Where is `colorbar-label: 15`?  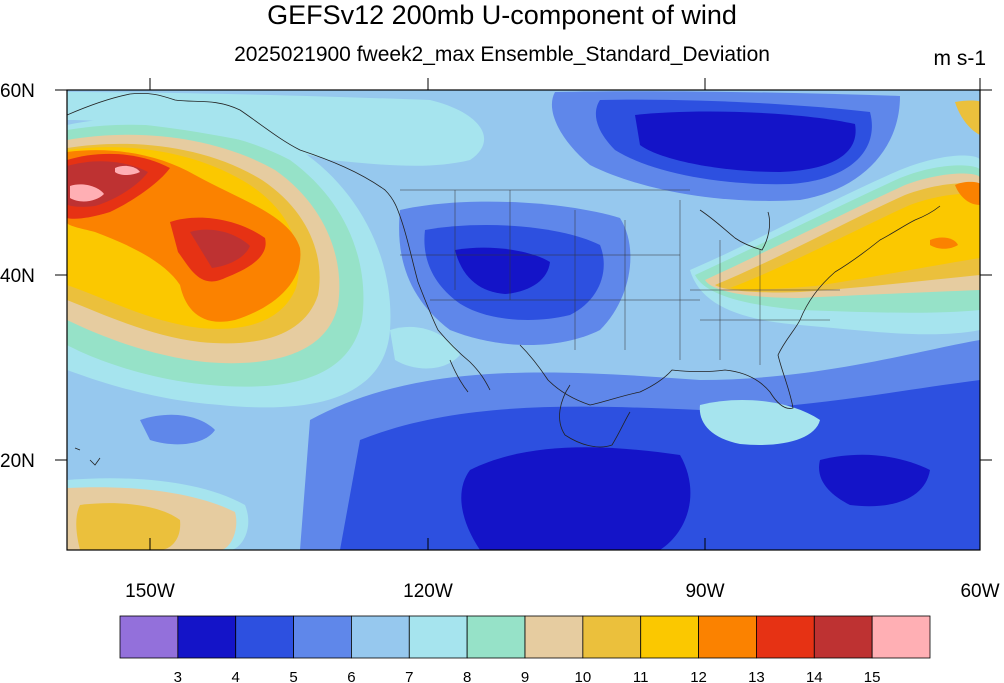 colorbar-label: 15 is located at coordinates (872, 676).